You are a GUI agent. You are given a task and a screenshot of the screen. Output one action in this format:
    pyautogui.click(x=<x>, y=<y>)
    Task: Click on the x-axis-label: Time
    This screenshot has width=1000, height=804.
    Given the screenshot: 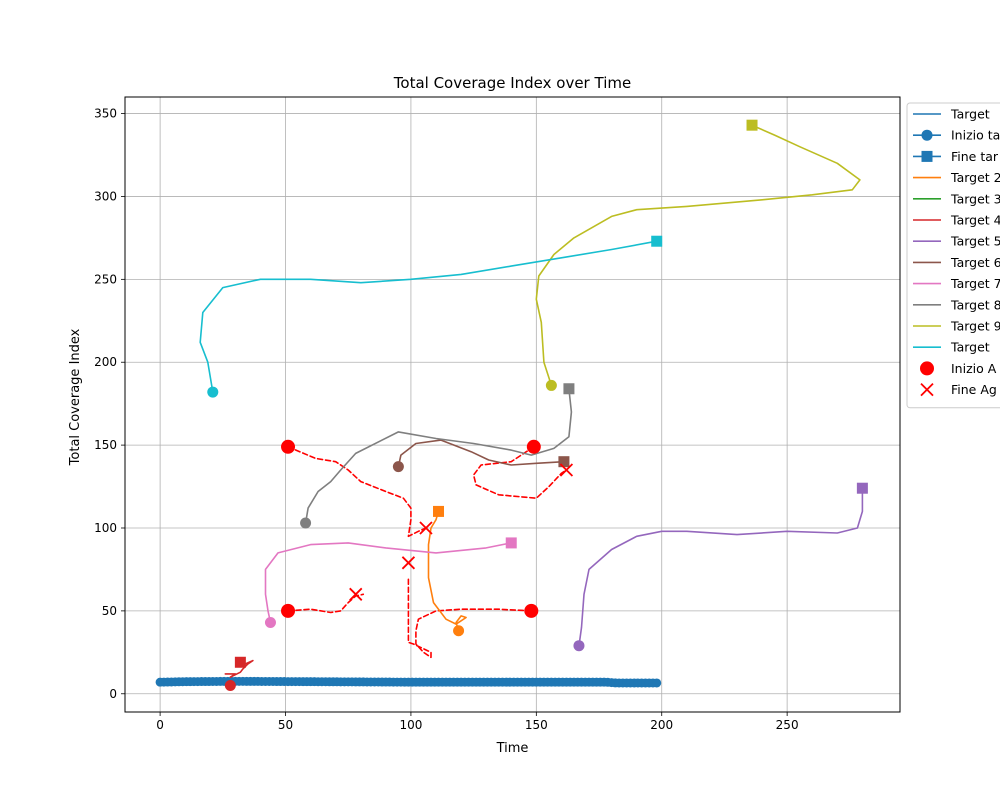 What is the action you would take?
    pyautogui.click(x=512, y=748)
    